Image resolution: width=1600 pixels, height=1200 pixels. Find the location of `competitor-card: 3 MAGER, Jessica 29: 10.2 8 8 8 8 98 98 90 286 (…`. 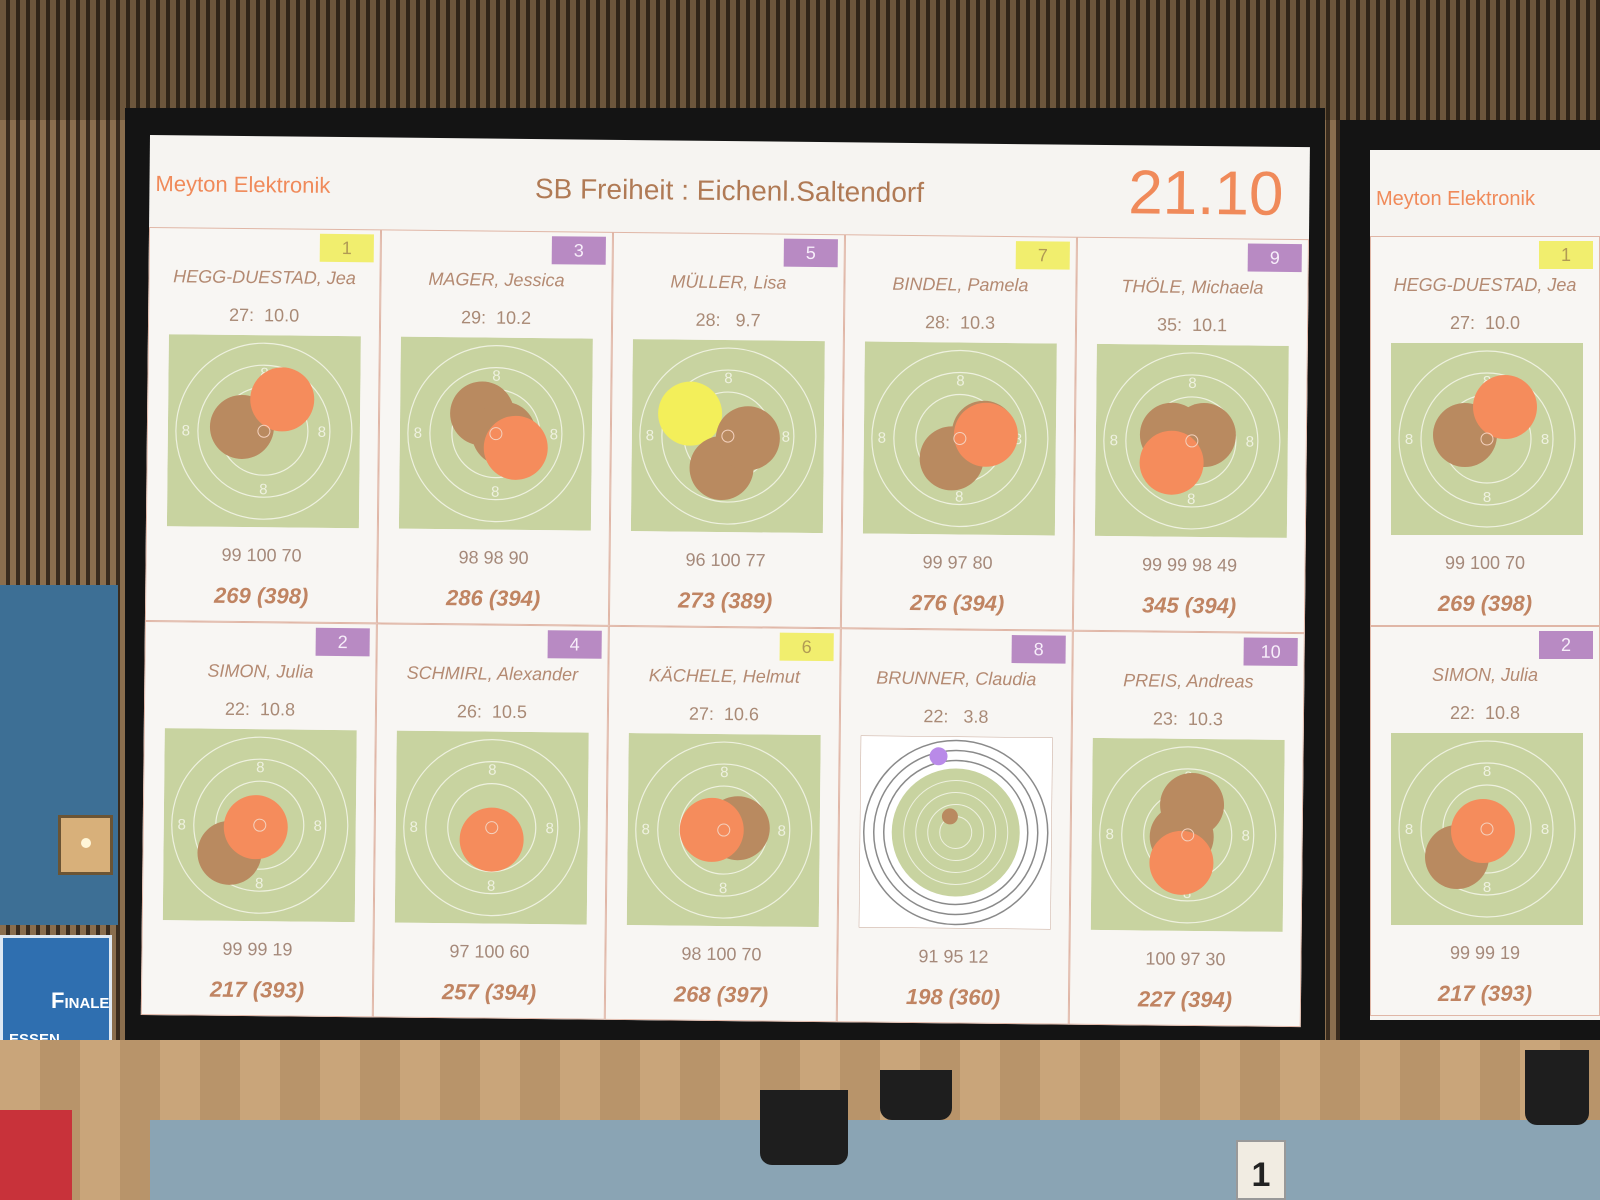

competitor-card: 3 MAGER, Jessica 29: 10.2 8 8 8 8 98 98 90 286 (… is located at coordinates (495, 427).